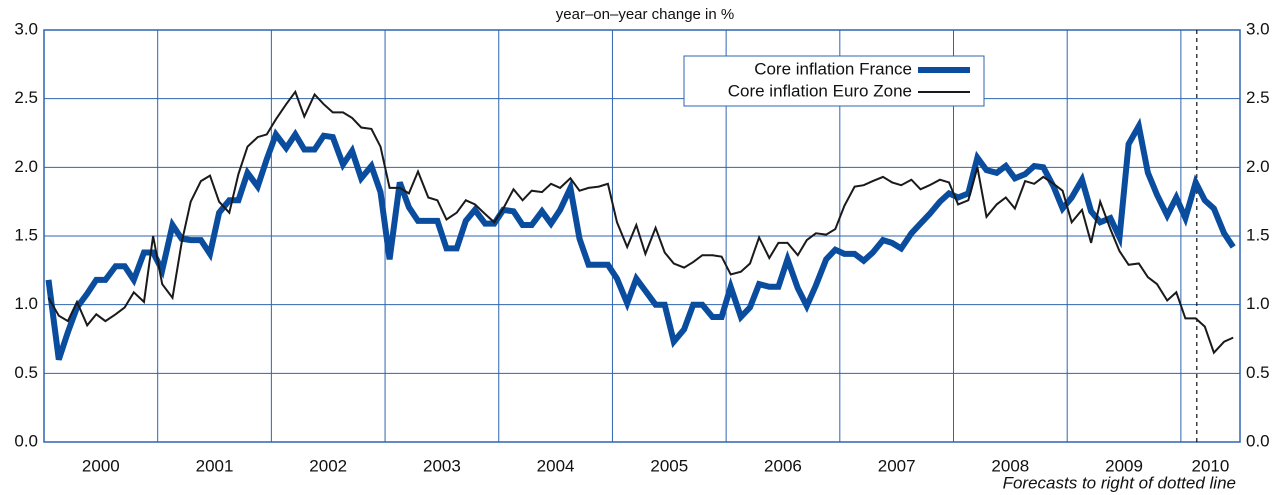 The height and width of the screenshot is (495, 1285). Describe the element at coordinates (556, 465) in the screenshot. I see `x-tick-label: 2004` at that location.